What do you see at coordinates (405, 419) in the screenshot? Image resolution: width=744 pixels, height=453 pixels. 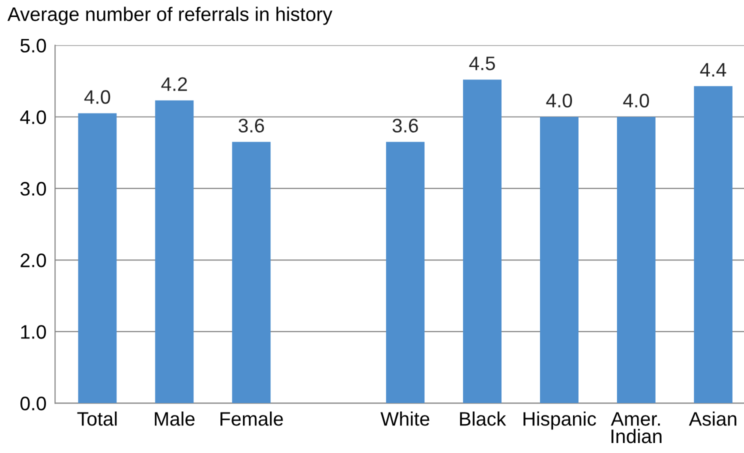 I see `x-tick-label: White` at bounding box center [405, 419].